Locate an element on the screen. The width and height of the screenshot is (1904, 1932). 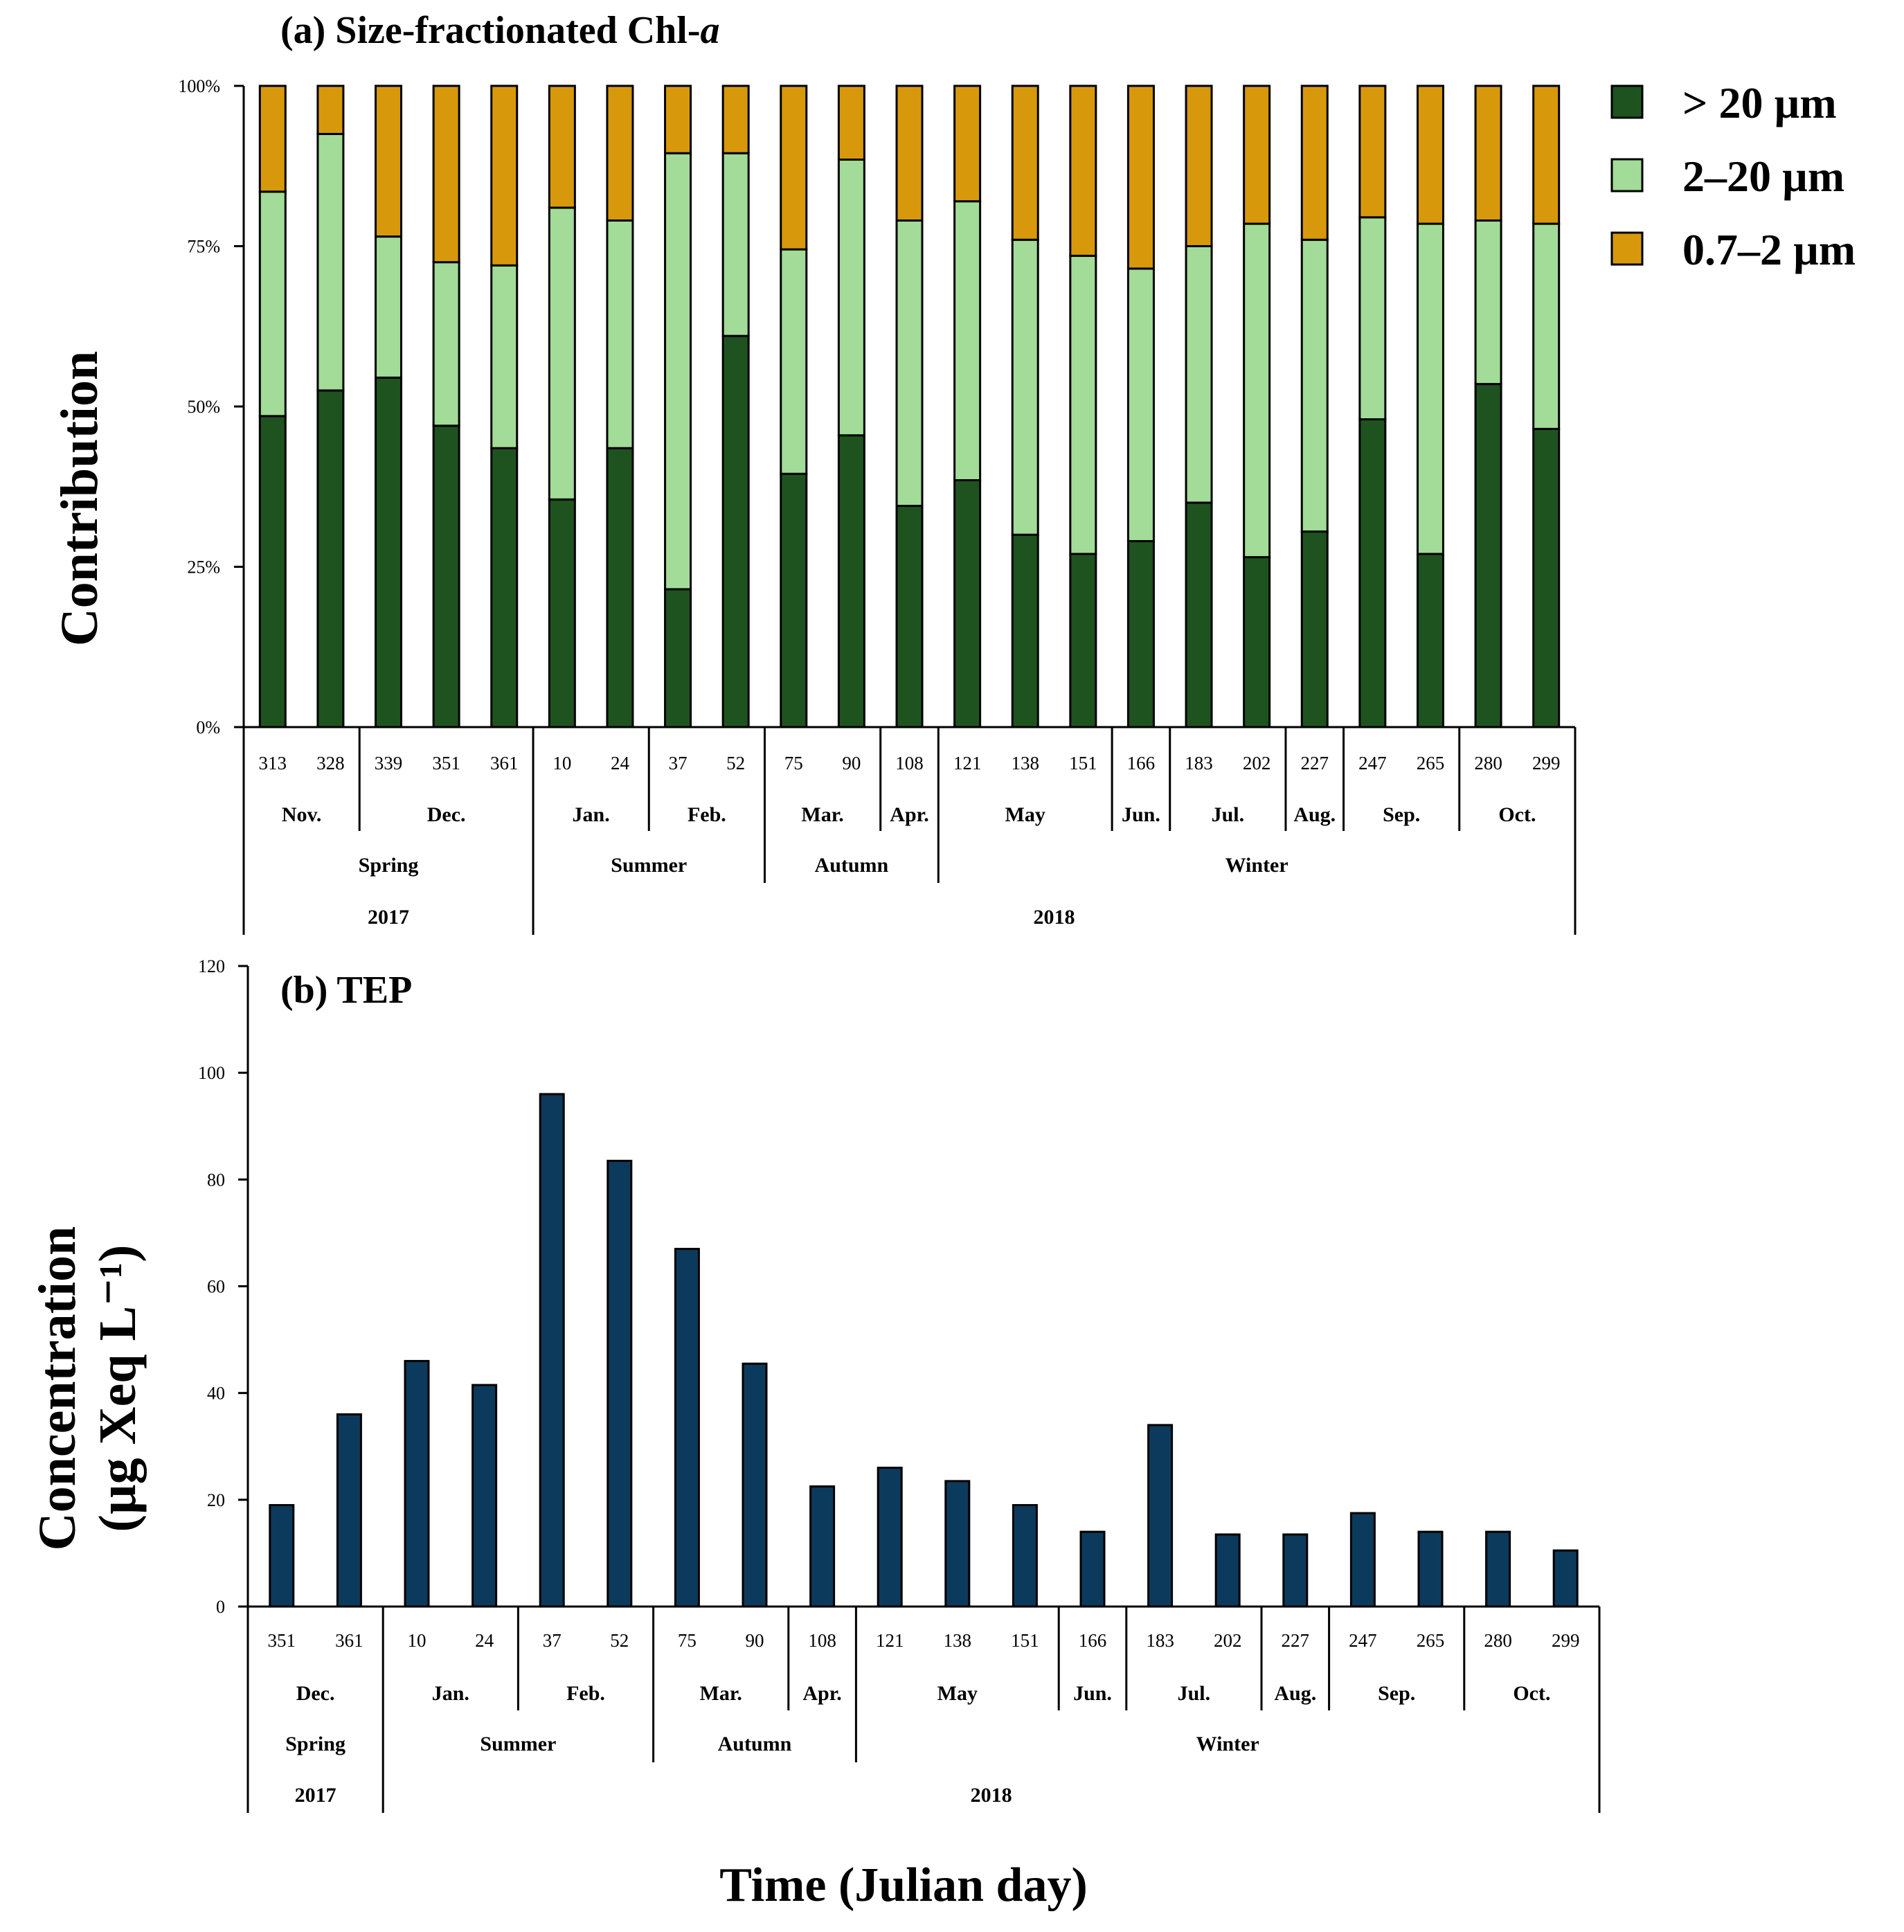
panel-b-x-tick-label: 52 is located at coordinates (619, 1641).